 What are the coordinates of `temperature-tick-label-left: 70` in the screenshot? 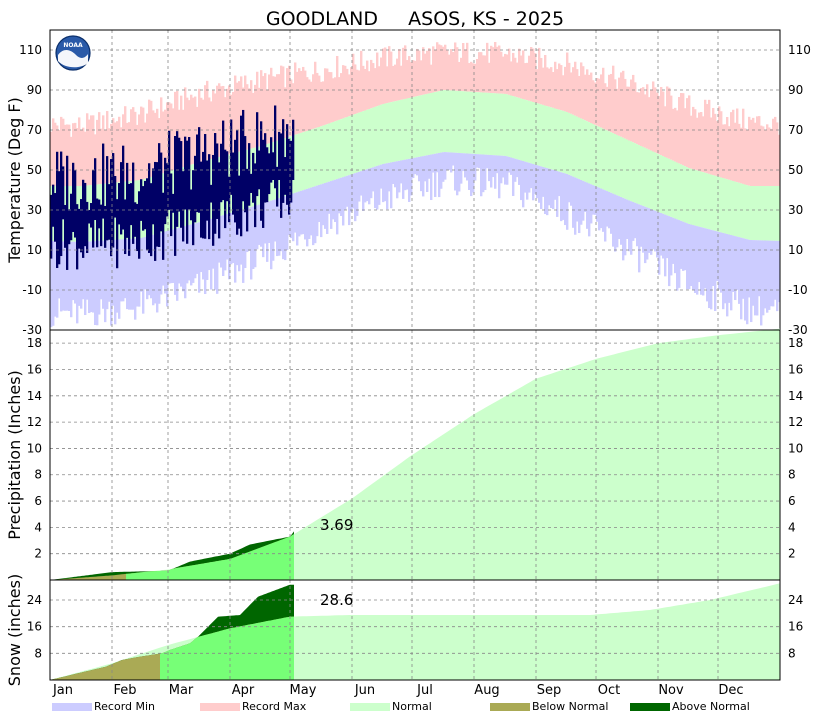 It's located at (34, 130).